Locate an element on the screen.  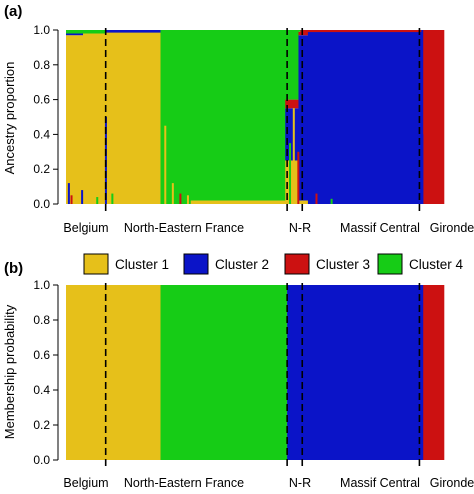
panel-a-tick-label: 0.2 is located at coordinates (41, 169).